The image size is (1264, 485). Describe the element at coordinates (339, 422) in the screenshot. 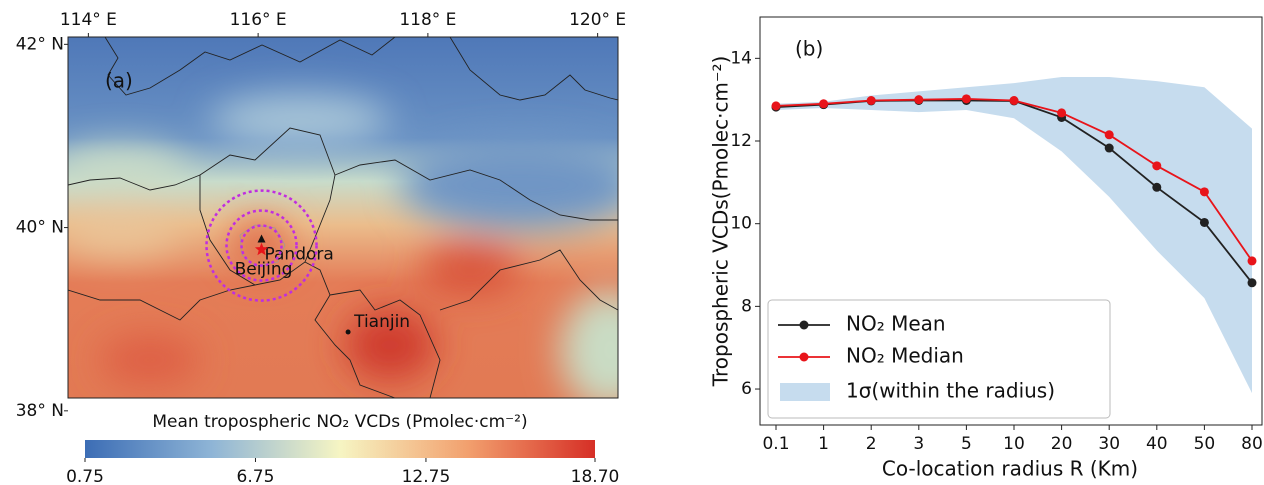

I see `colorbar-title: Mean tropospheric NO₂ VCDs (Pmolec·cm⁻²)` at that location.